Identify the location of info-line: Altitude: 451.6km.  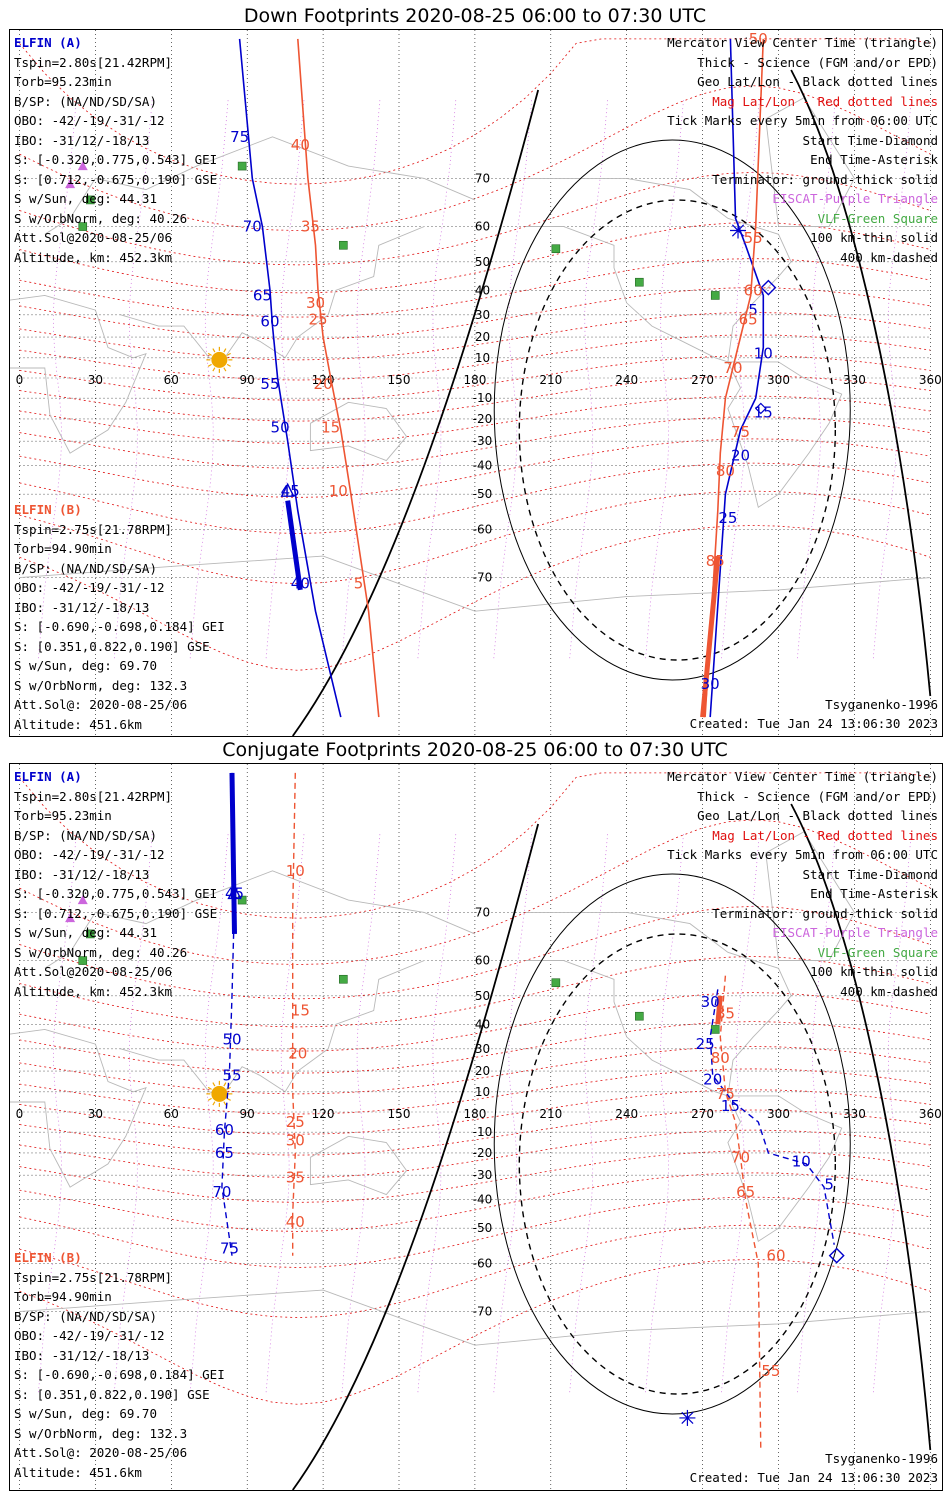
(78, 724).